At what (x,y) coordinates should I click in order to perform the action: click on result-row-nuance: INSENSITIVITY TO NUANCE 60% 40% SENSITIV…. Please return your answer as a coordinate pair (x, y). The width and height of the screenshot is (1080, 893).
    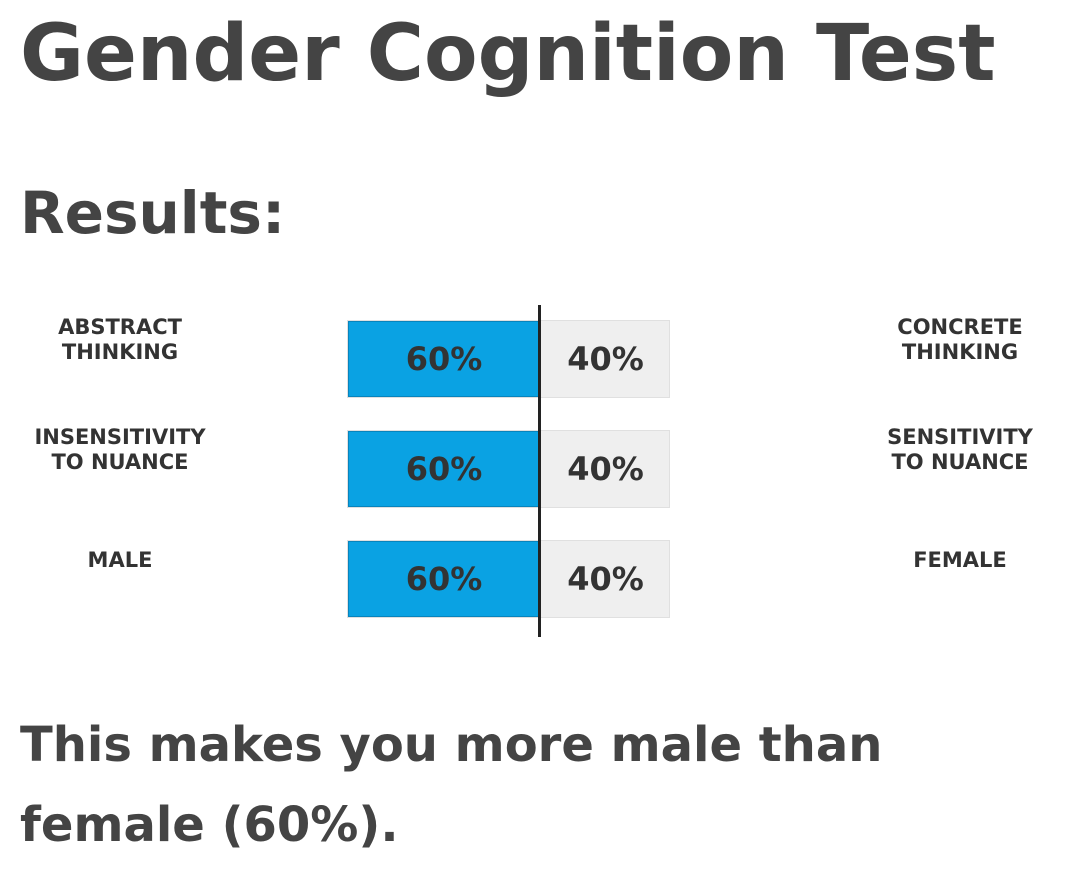
    Looking at the image, I should click on (540, 459).